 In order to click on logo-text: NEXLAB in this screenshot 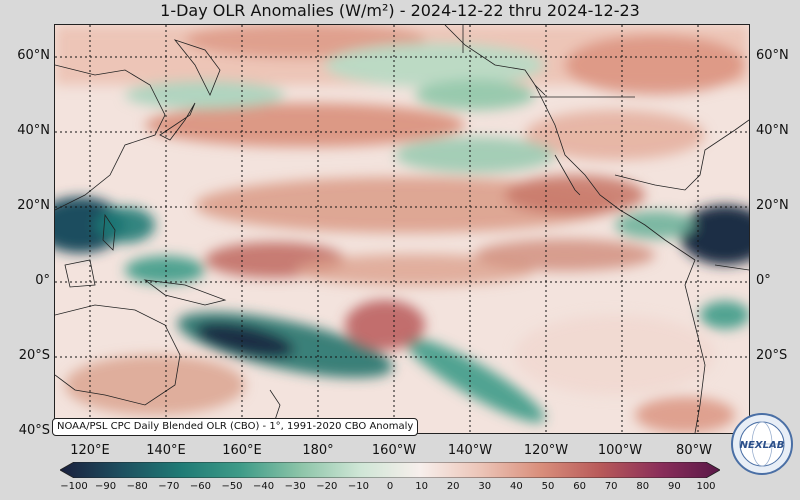, I will do `click(762, 445)`.